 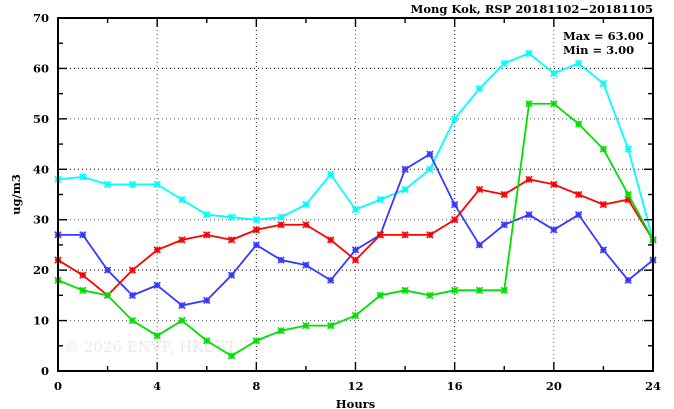 I want to click on max-annotation: Max = 63.00, so click(x=603, y=36).